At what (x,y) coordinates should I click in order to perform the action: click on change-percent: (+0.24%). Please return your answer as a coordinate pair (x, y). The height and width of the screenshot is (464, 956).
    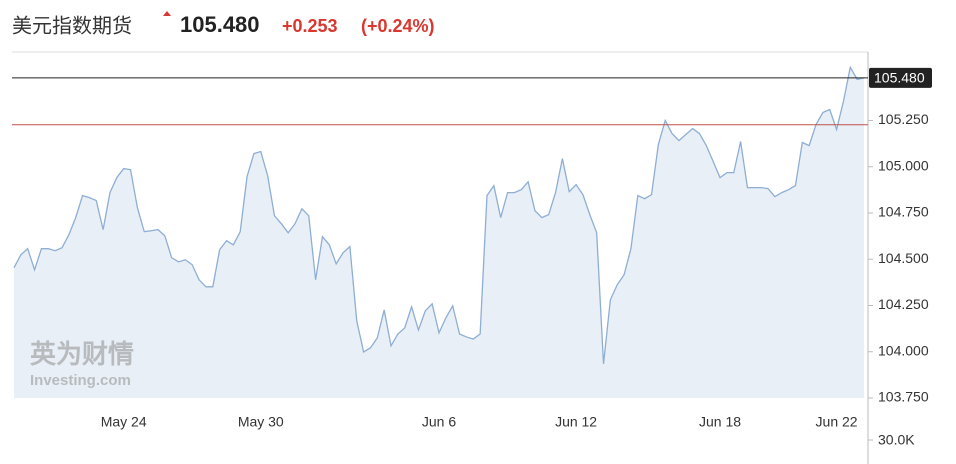
    Looking at the image, I should click on (398, 26).